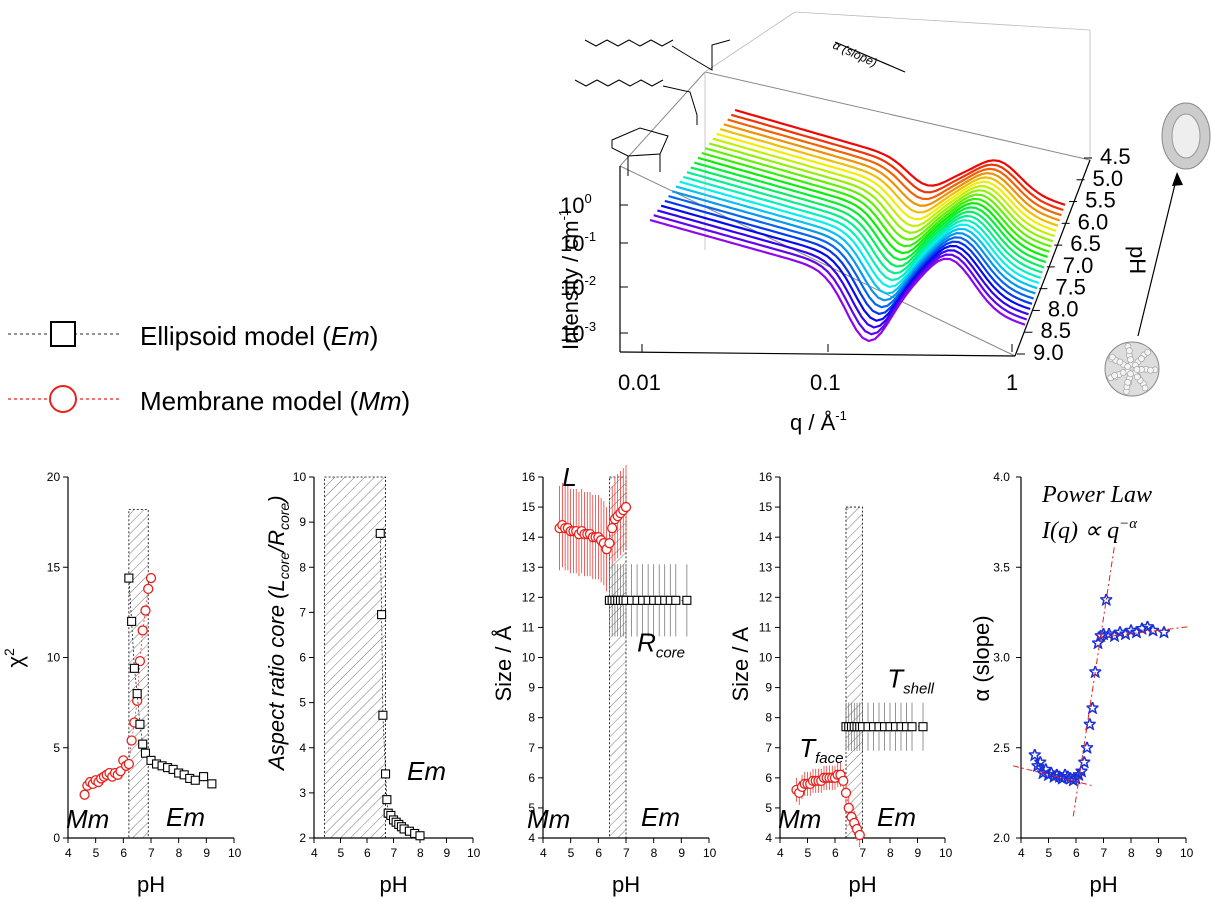  Describe the element at coordinates (1108, 178) in the screenshot. I see `z-tick-label: 5.0` at that location.